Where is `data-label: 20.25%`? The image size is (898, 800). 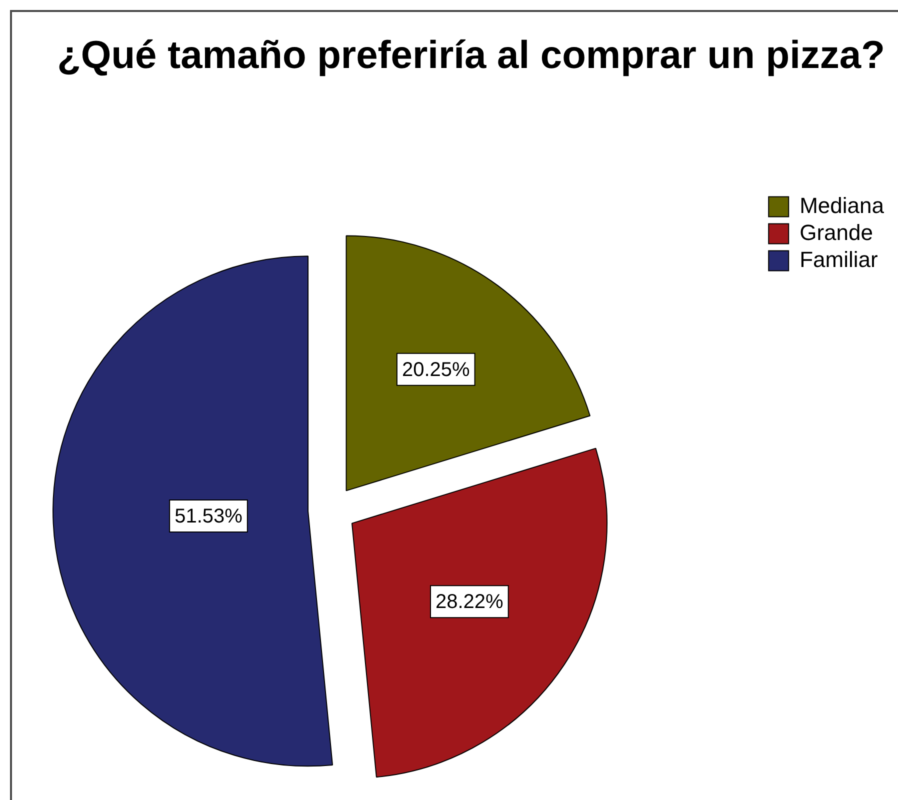 data-label: 20.25% is located at coordinates (436, 369).